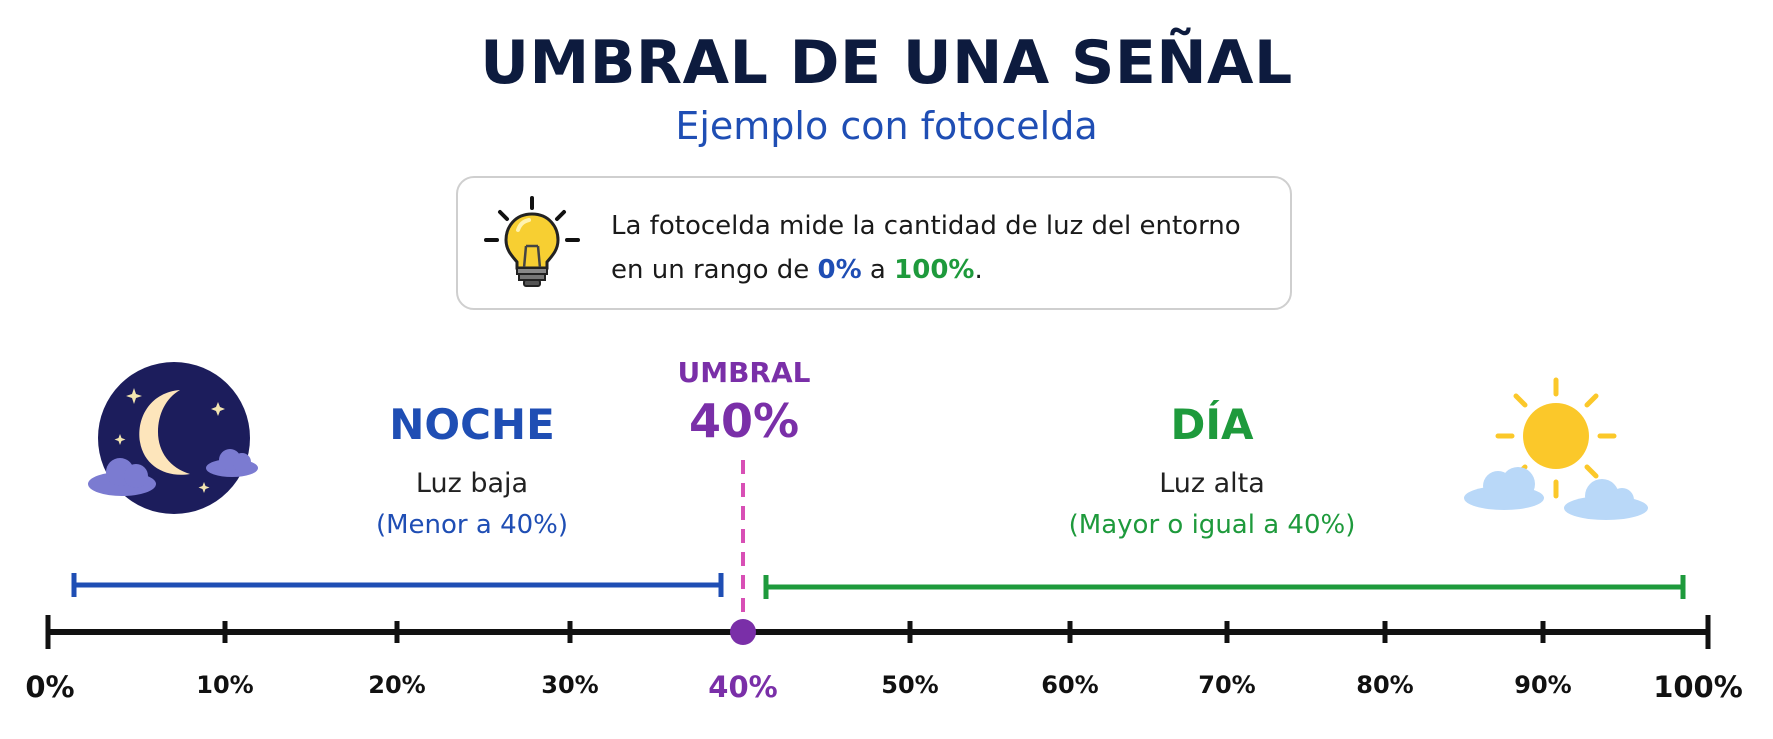  What do you see at coordinates (743, 687) in the screenshot?
I see `axis-tick-label: 40%` at bounding box center [743, 687].